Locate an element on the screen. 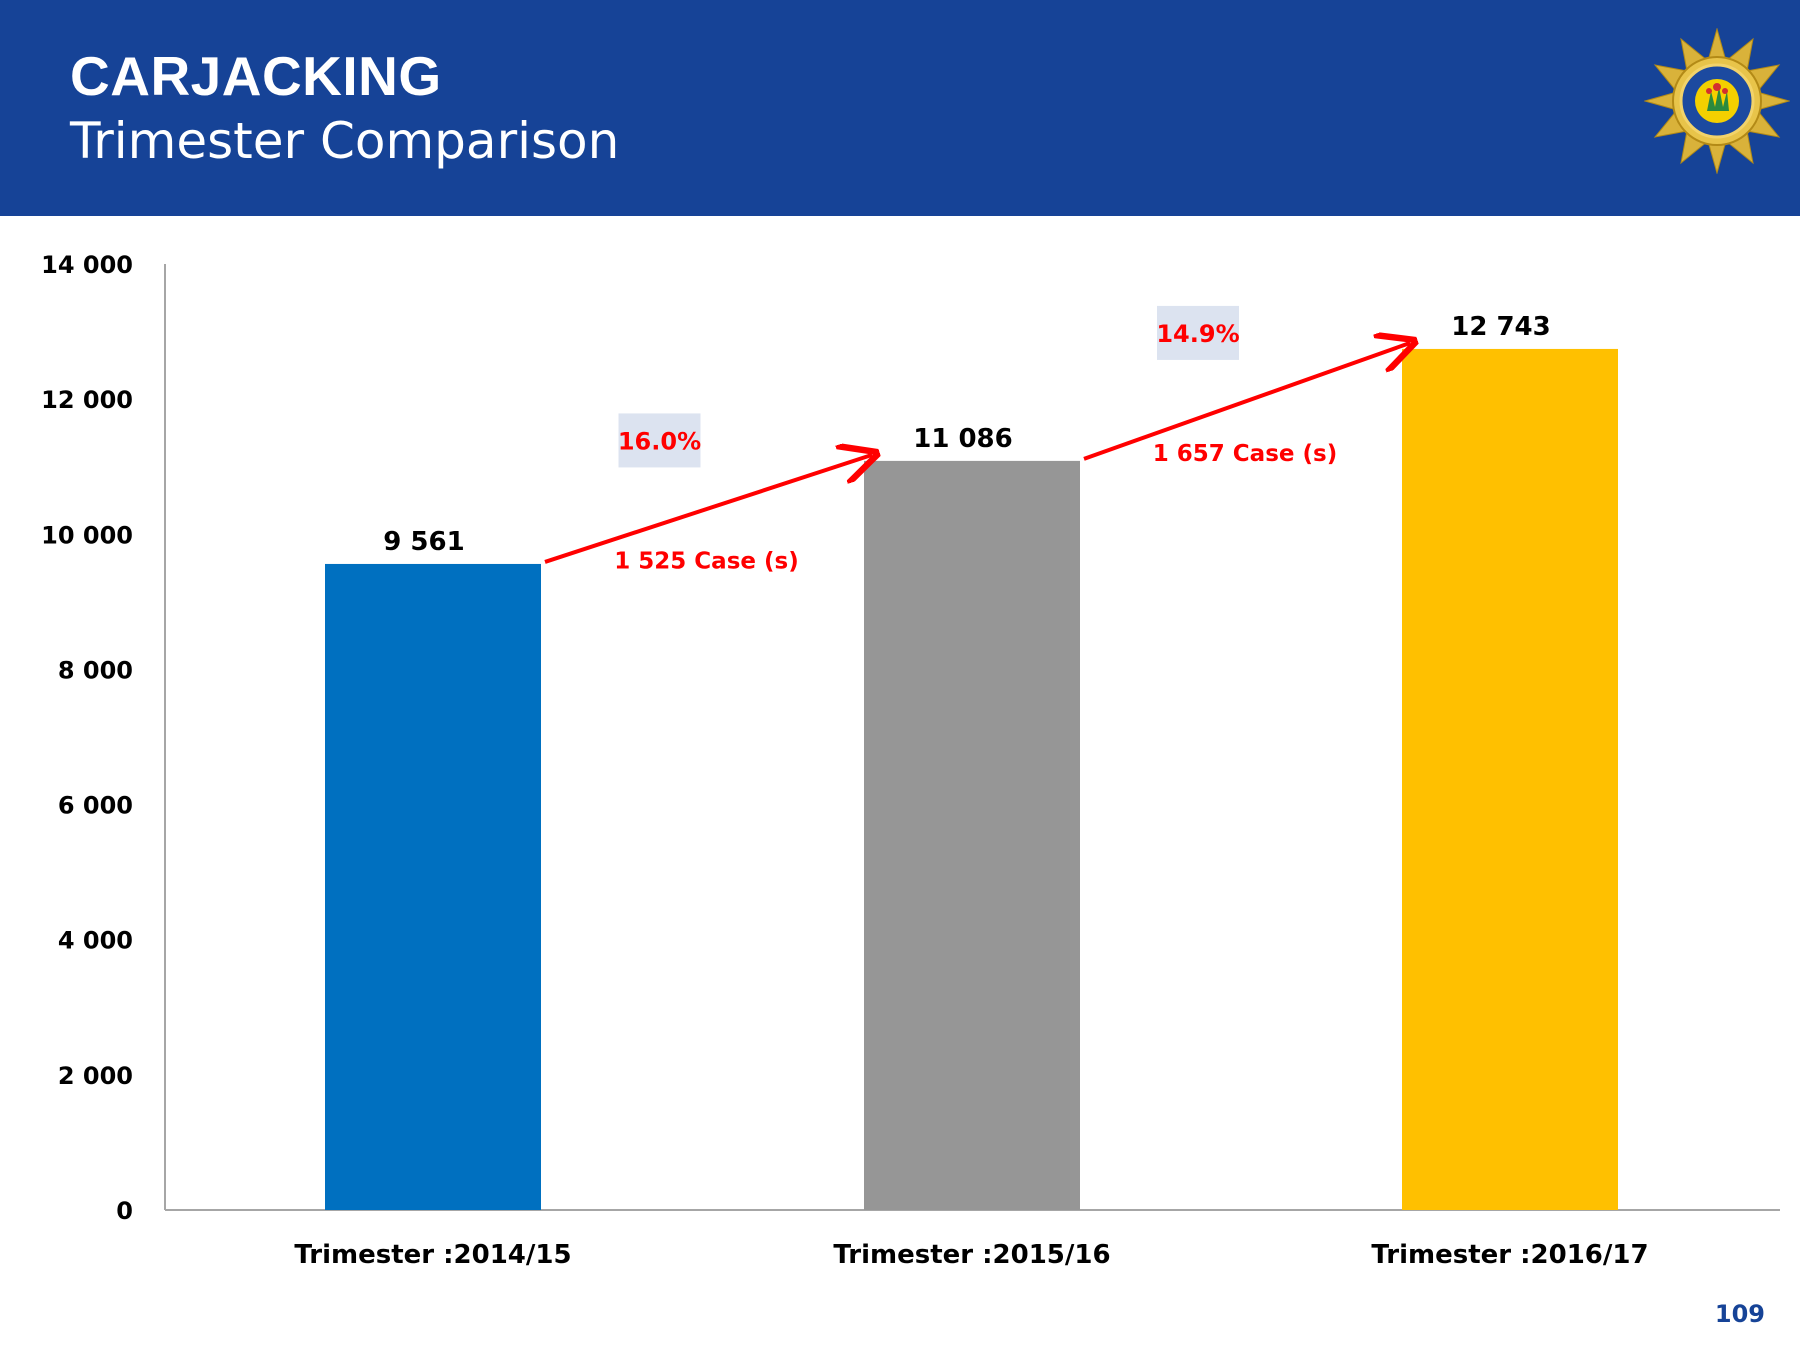 The image size is (1800, 1350). y-tick-label: 12 000 is located at coordinates (87, 400).